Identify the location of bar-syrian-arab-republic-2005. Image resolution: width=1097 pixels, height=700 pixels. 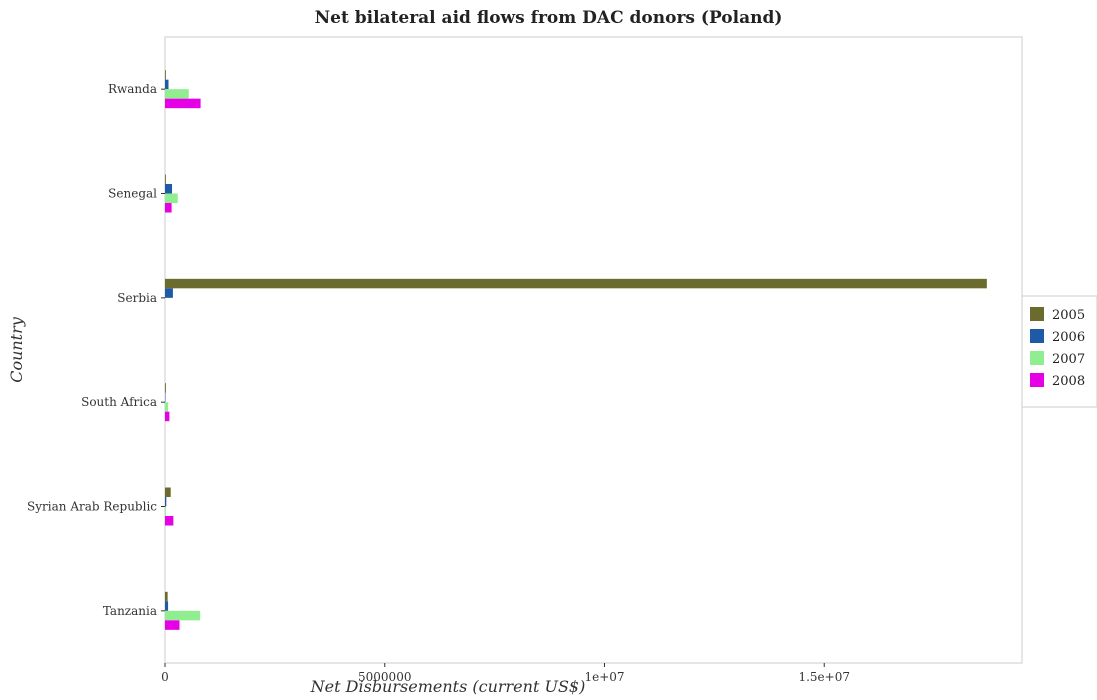
(168, 492).